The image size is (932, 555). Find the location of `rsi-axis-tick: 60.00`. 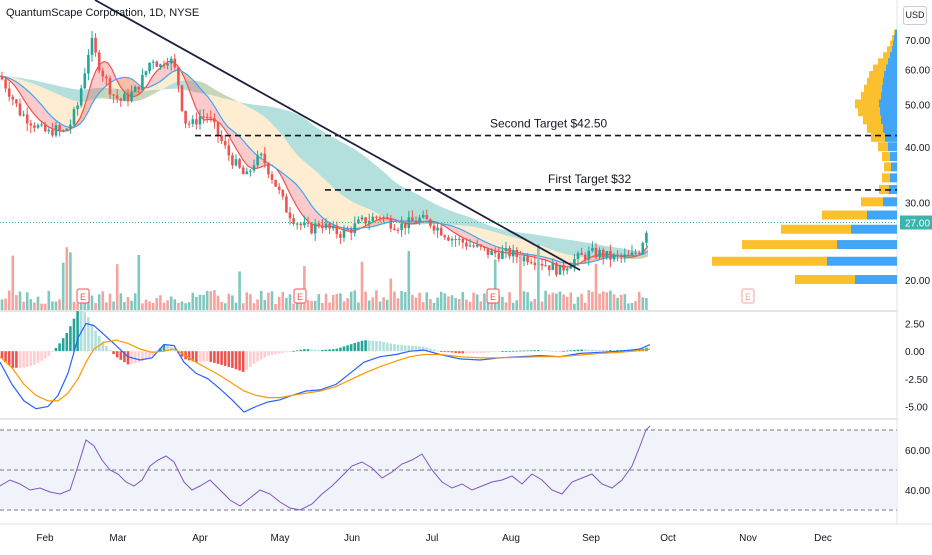

rsi-axis-tick: 60.00 is located at coordinates (917, 451).